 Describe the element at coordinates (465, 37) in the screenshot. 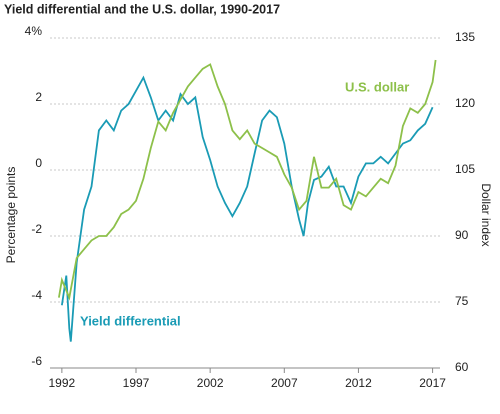

I see `y2-tick-label: 135` at that location.